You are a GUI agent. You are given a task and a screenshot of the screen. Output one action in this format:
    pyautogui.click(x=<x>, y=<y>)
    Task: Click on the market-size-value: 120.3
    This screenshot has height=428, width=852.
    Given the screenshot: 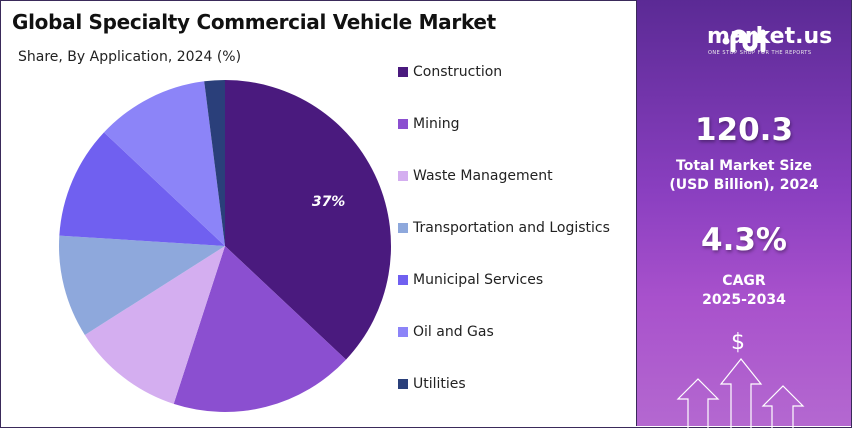 What is the action you would take?
    pyautogui.click(x=744, y=130)
    